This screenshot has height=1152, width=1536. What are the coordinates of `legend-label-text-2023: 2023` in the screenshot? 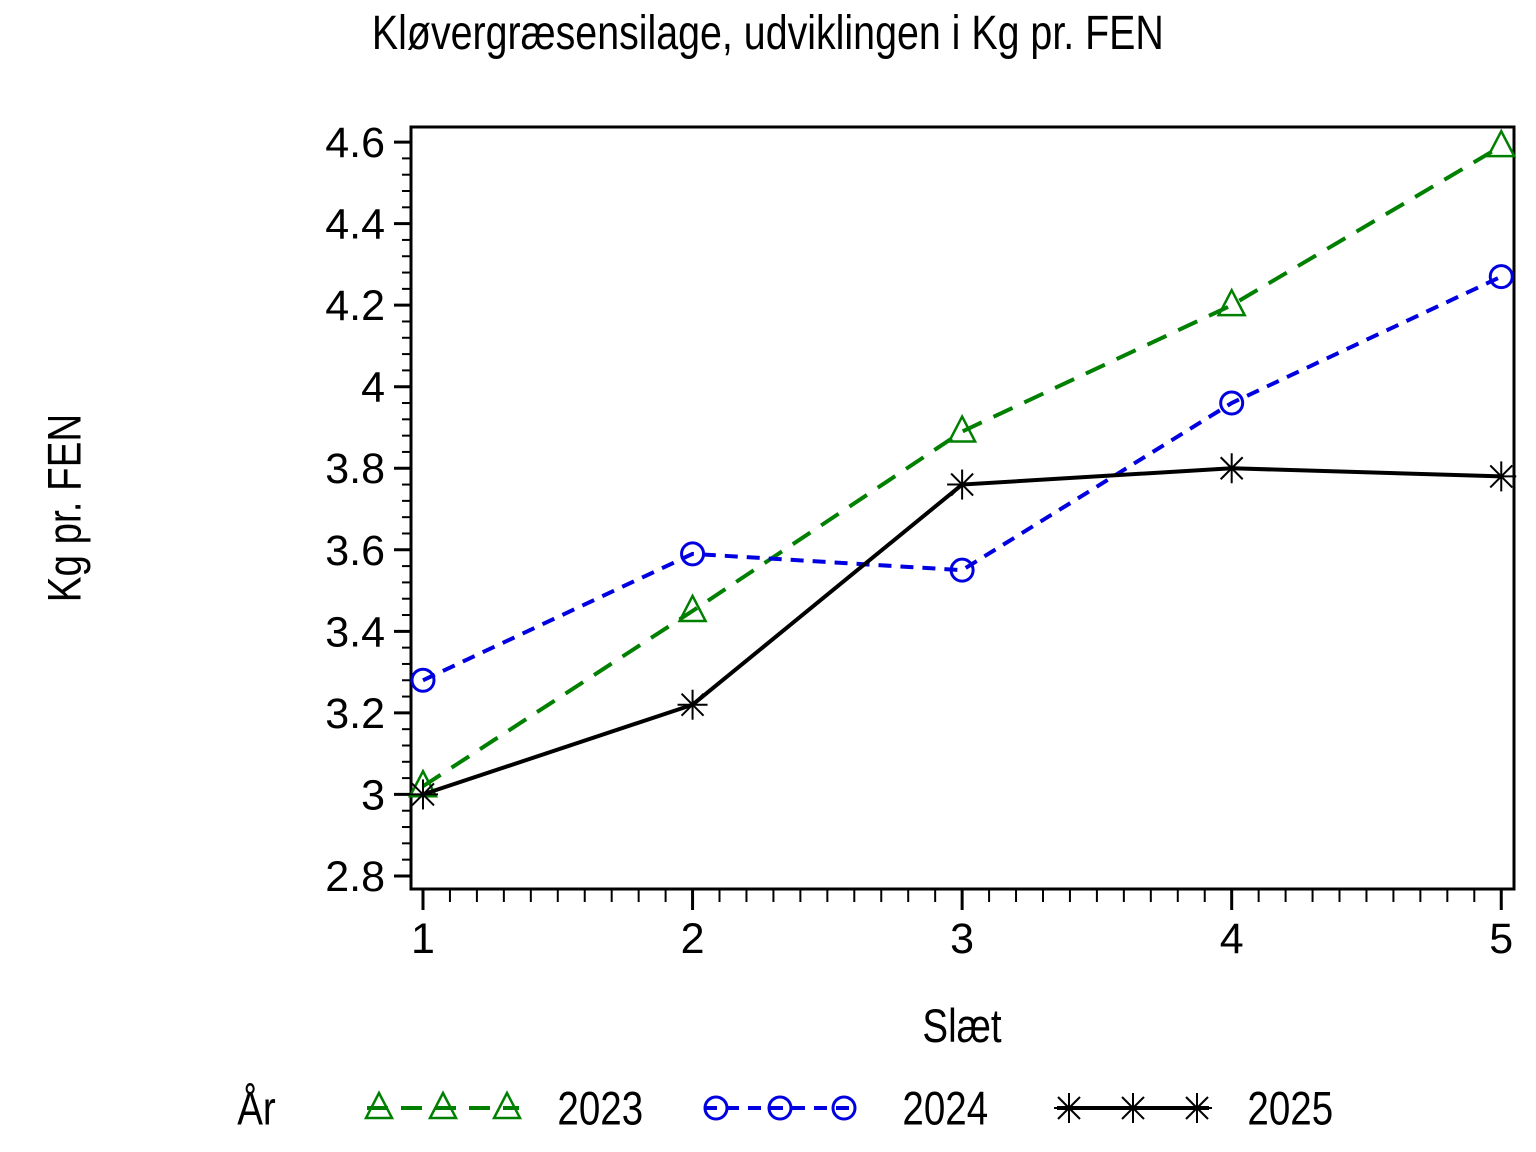 It's located at (600, 1108).